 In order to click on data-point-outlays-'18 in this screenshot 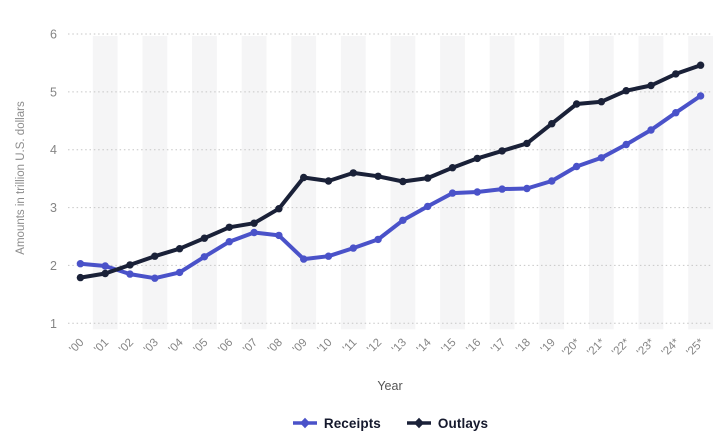, I will do `click(527, 143)`.